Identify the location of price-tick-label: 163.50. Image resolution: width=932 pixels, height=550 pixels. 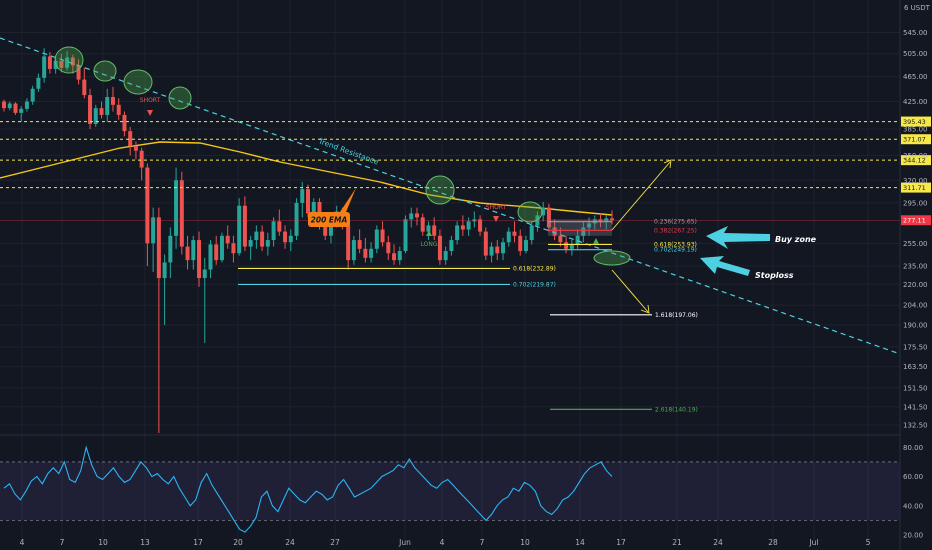
(915, 367).